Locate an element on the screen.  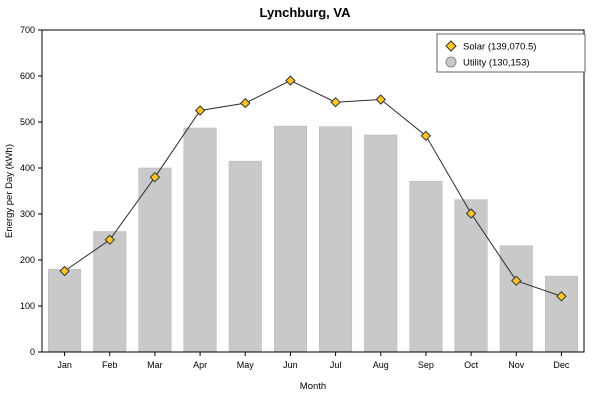
y-tick-label: 200 is located at coordinates (27, 260).